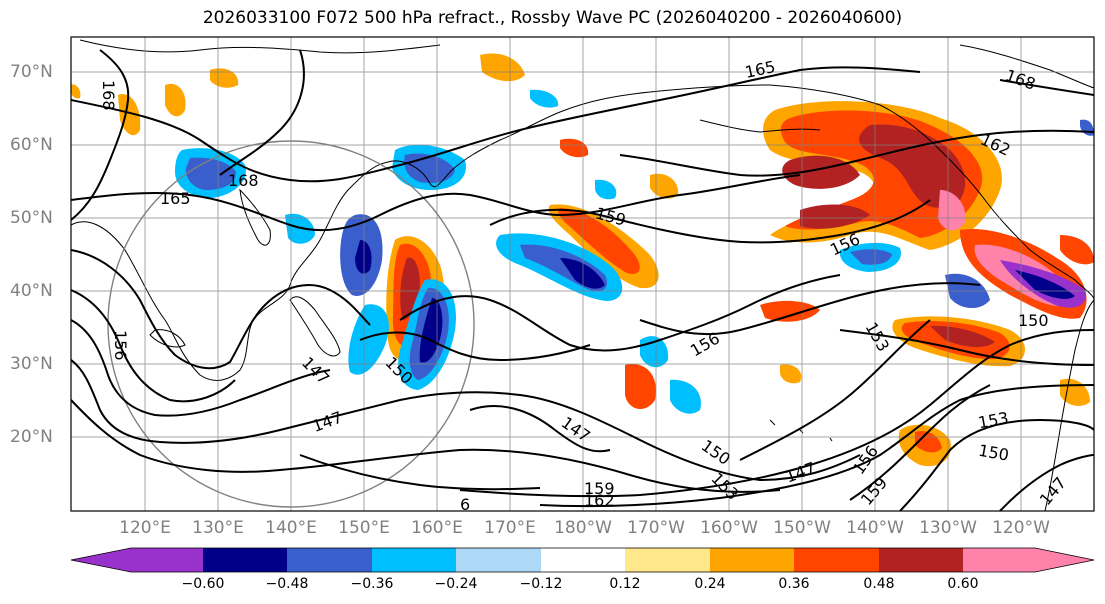  What do you see at coordinates (875, 528) in the screenshot?
I see `lon-label: 140°W` at bounding box center [875, 528].